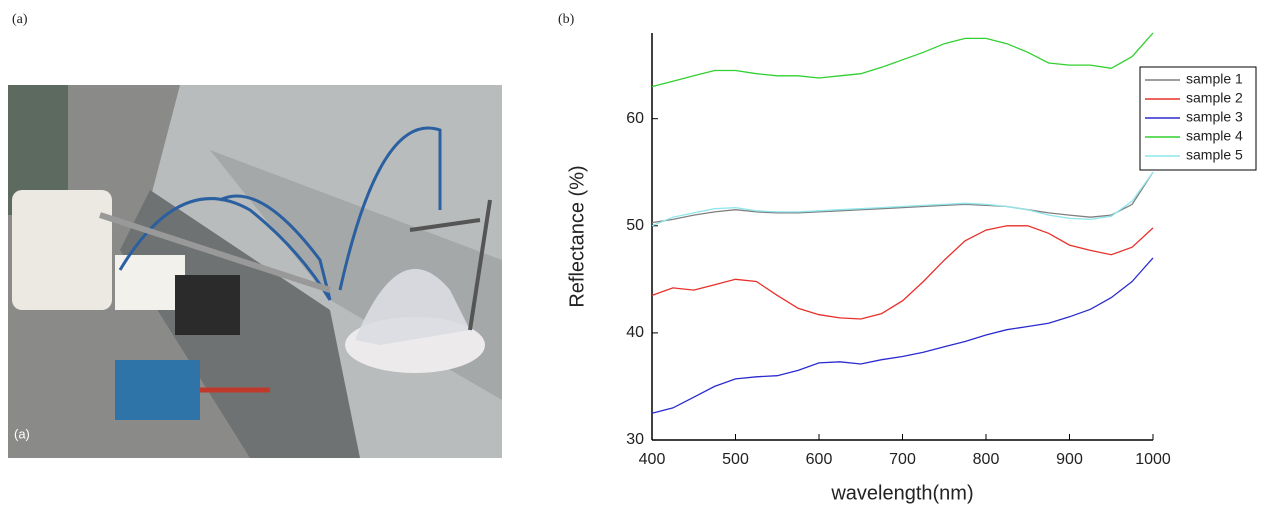  Describe the element at coordinates (1069, 459) in the screenshot. I see `x-tick-label: 900` at that location.